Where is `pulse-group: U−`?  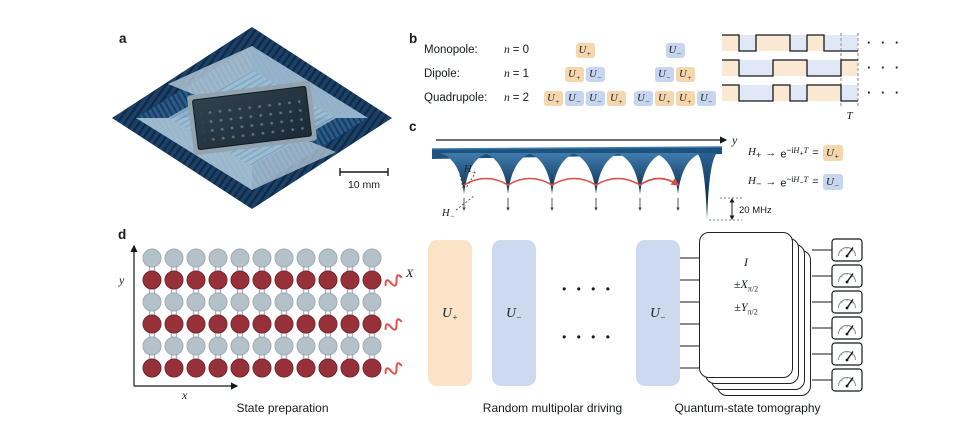
pulse-group: U− is located at coordinates (675, 50).